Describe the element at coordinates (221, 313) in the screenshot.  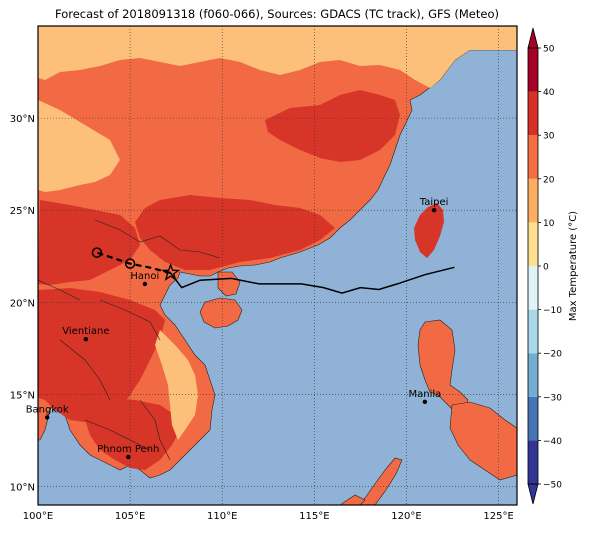
I see `land-hainan` at that location.